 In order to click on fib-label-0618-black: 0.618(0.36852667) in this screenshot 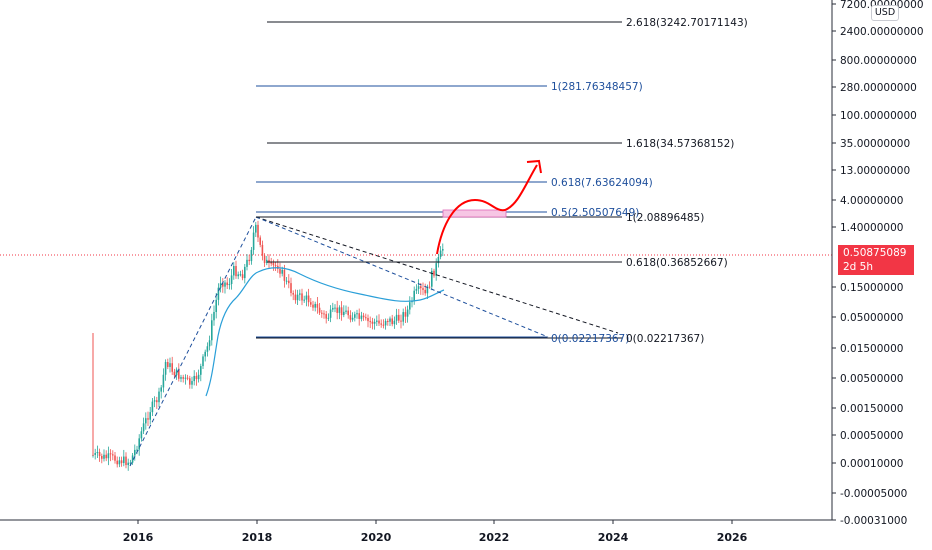, I will do `click(677, 263)`.